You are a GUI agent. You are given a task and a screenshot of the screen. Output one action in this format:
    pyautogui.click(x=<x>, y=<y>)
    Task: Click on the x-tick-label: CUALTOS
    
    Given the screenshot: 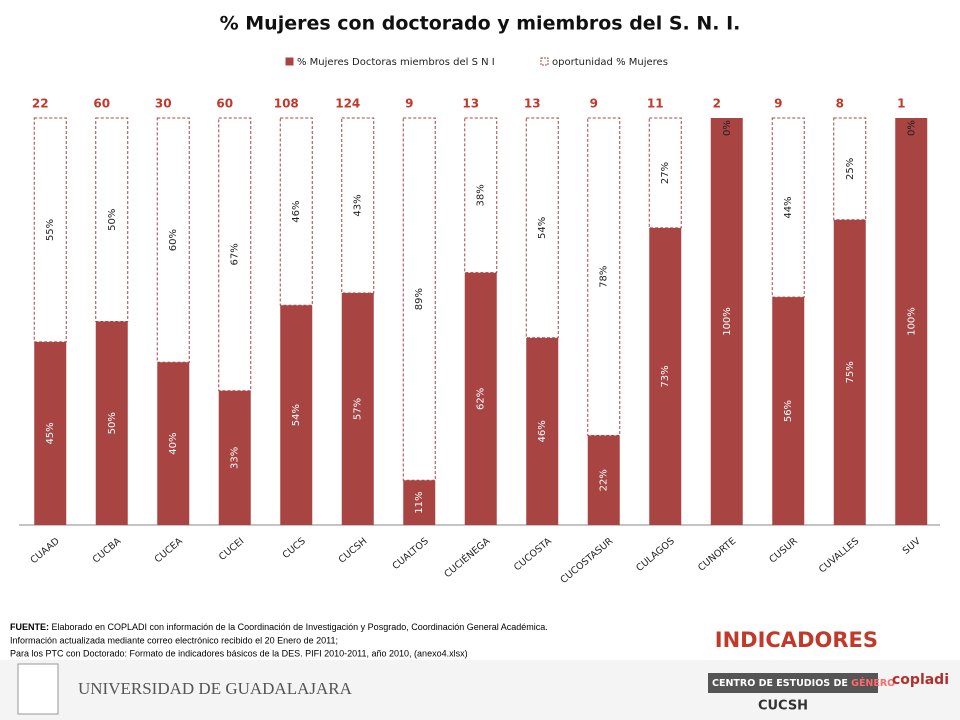 What is the action you would take?
    pyautogui.click(x=410, y=554)
    